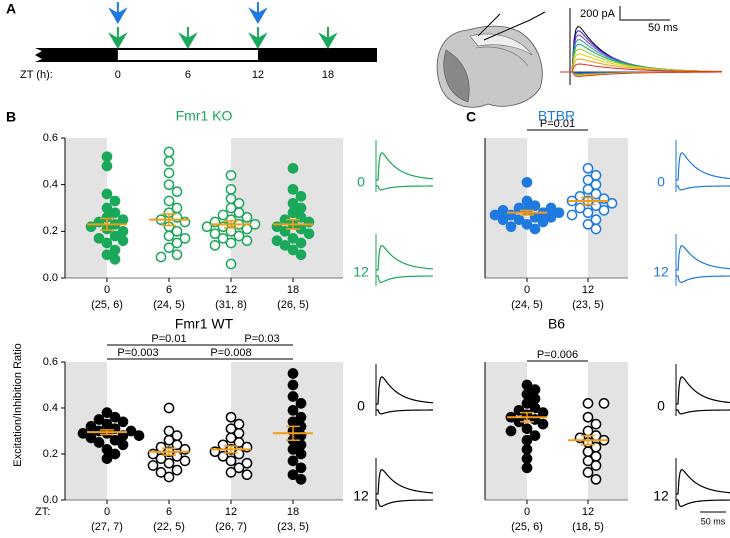 This screenshot has height=538, width=730. I want to click on y-axis-label: Excitation/Inhibition Ratio, so click(18, 405).